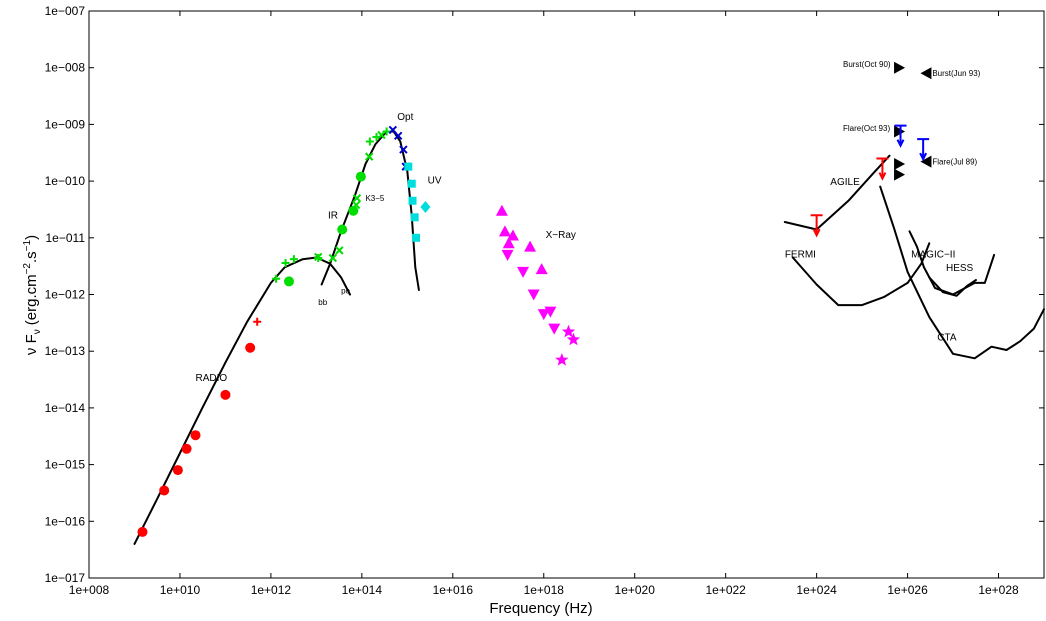 The height and width of the screenshot is (621, 1046). I want to click on curve-cta, so click(962, 272).